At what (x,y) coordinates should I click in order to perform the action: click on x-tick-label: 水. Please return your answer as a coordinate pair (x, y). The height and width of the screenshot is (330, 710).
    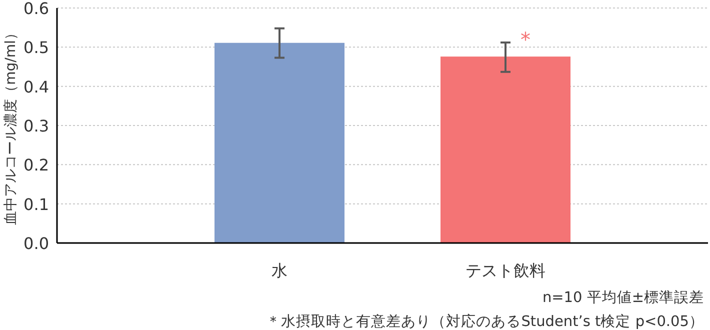
    Looking at the image, I should click on (280, 270).